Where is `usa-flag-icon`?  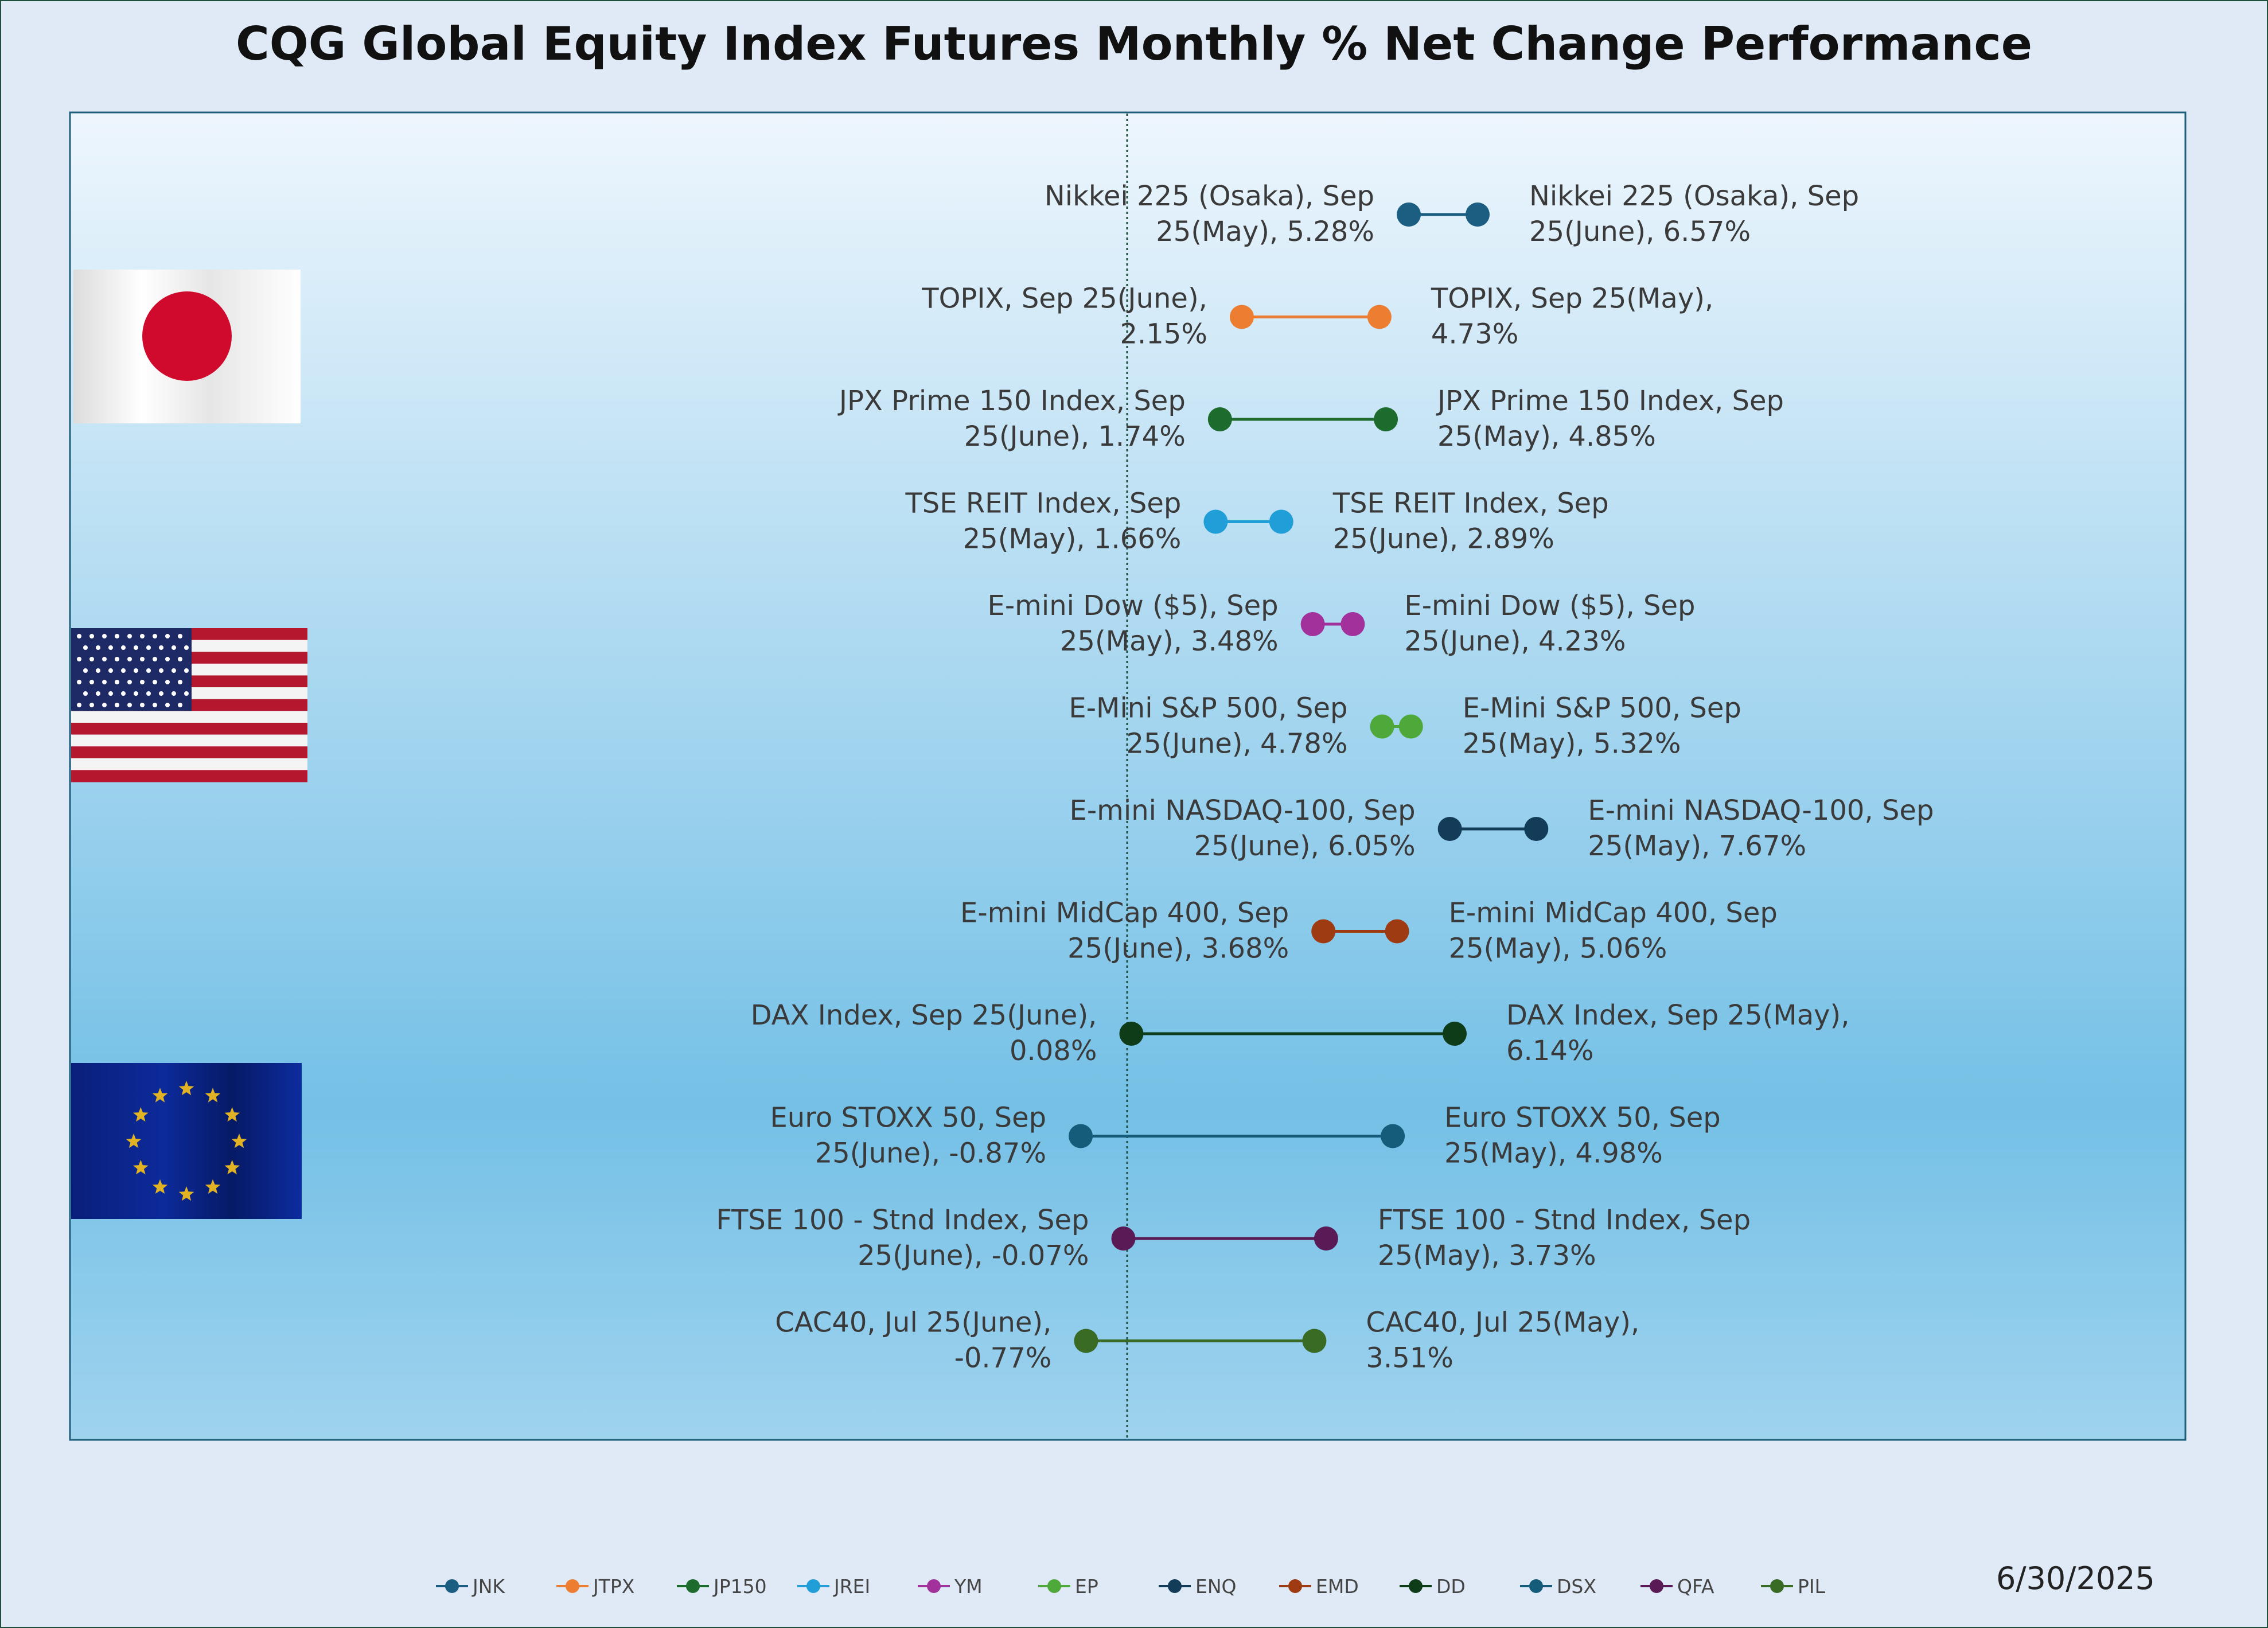 usa-flag-icon is located at coordinates (189, 705).